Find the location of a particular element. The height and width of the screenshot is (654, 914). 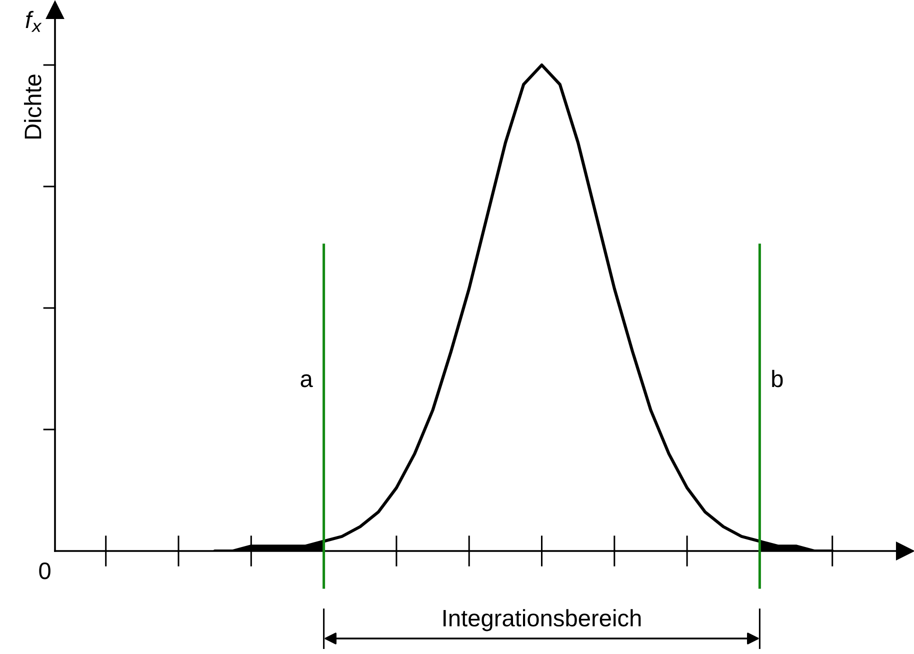

text: 0 is located at coordinates (44, 571).